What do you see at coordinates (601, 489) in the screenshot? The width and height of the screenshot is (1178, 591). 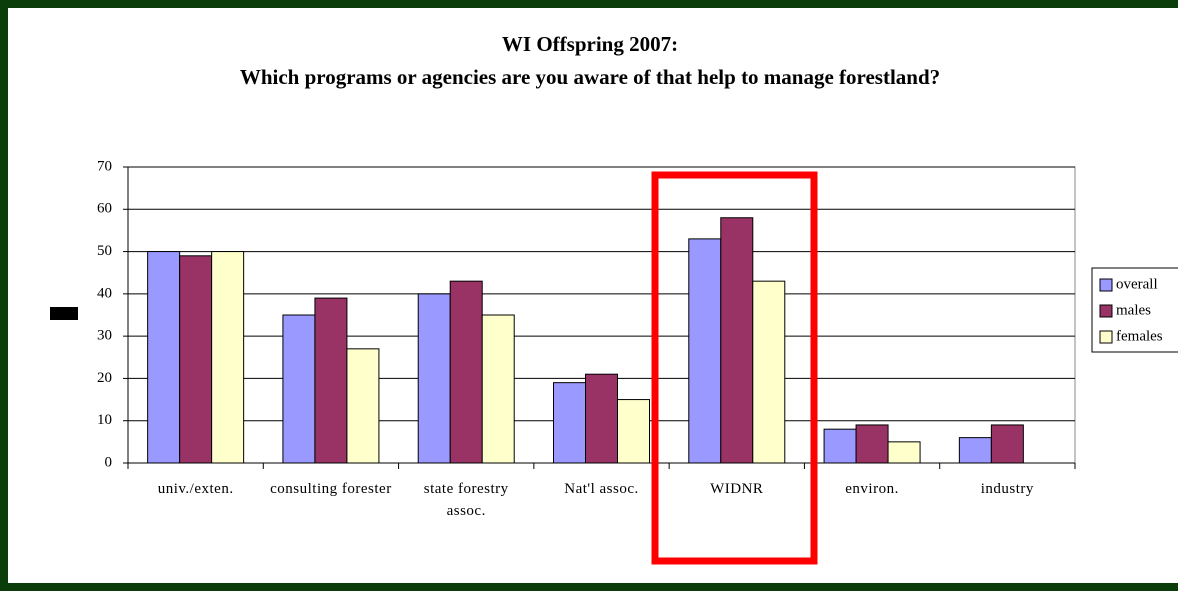 I see `x-tick-label: Nat'l assoc.` at bounding box center [601, 489].